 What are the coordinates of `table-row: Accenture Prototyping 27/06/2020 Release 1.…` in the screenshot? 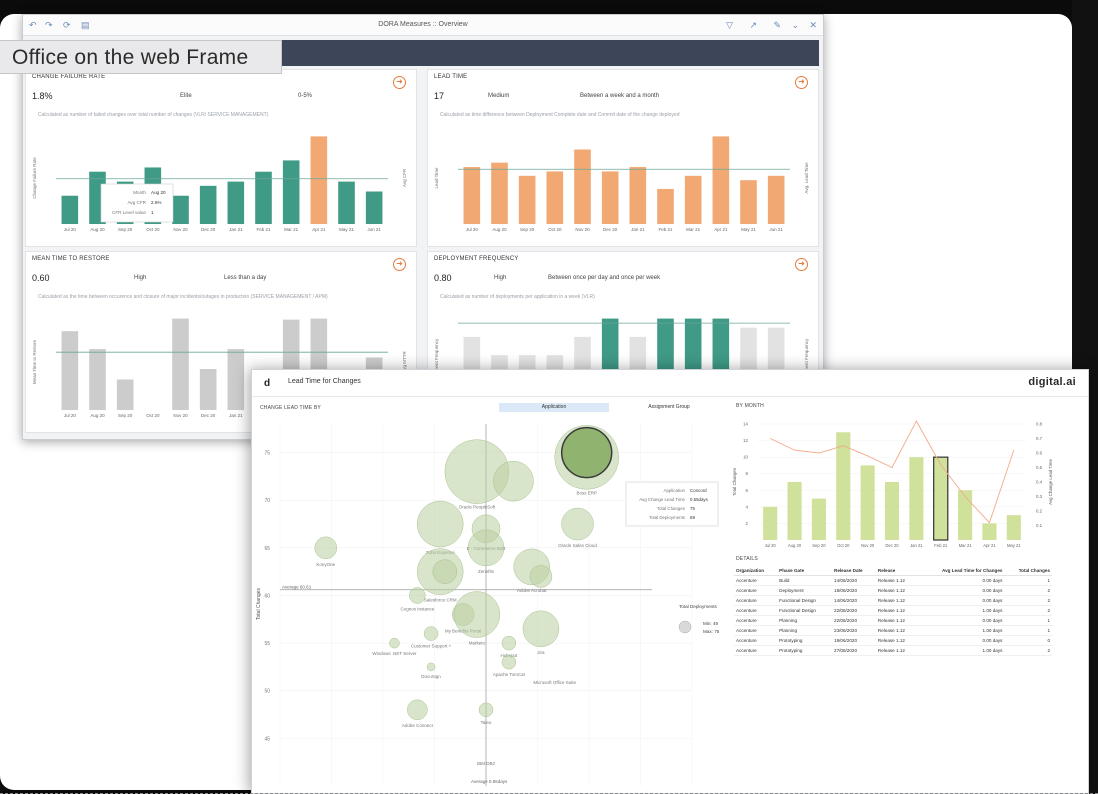 It's located at (893, 650).